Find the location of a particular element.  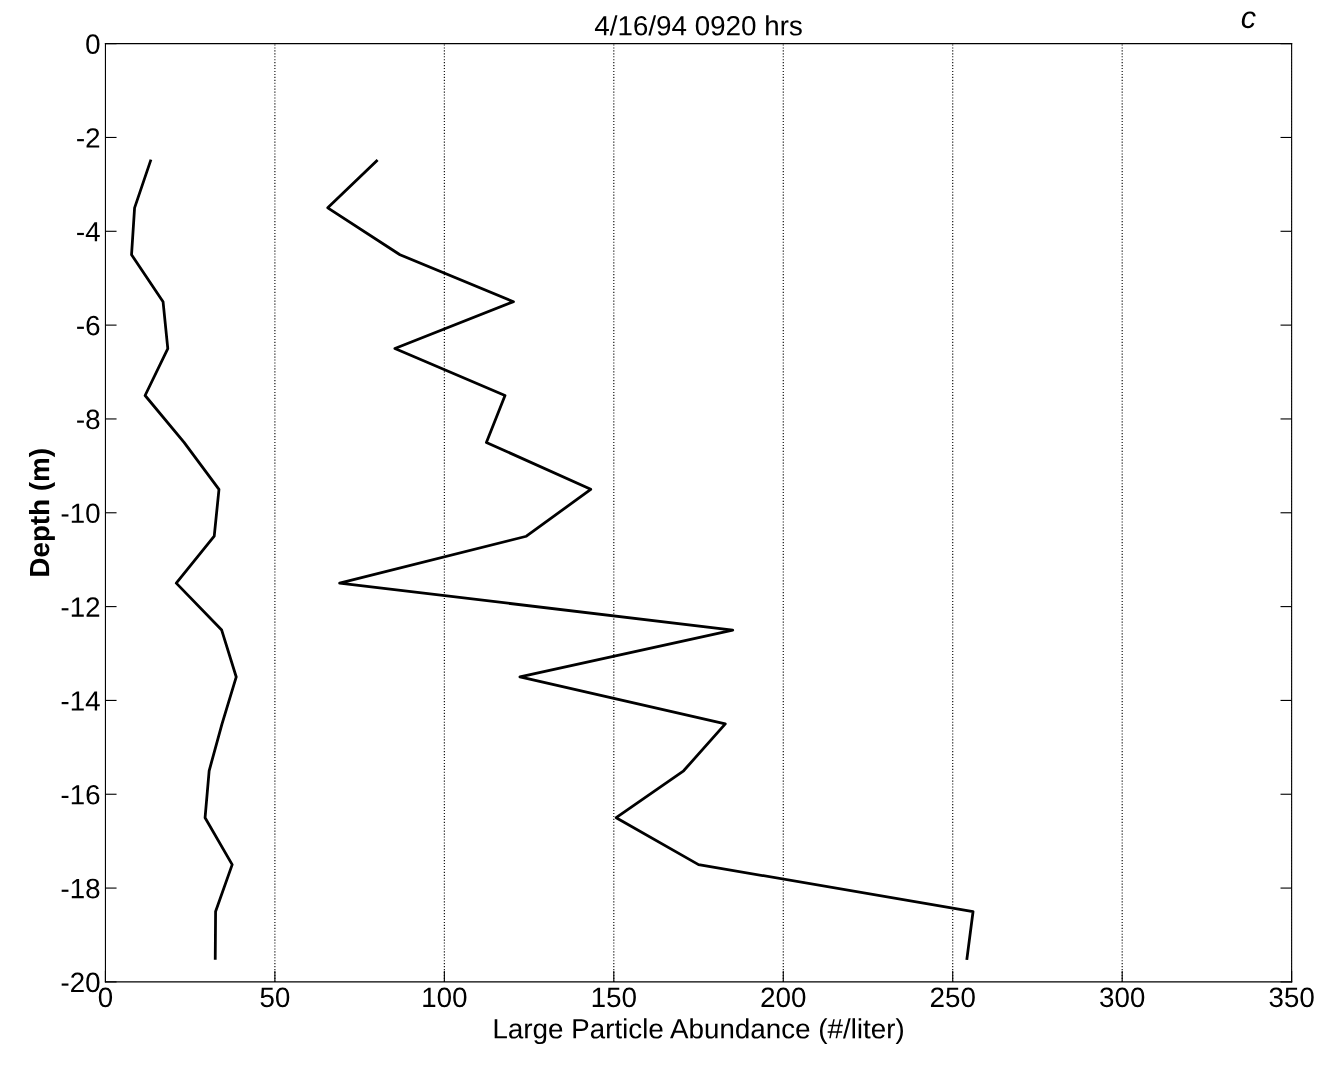

y-tick-label: -16 is located at coordinates (80, 794).